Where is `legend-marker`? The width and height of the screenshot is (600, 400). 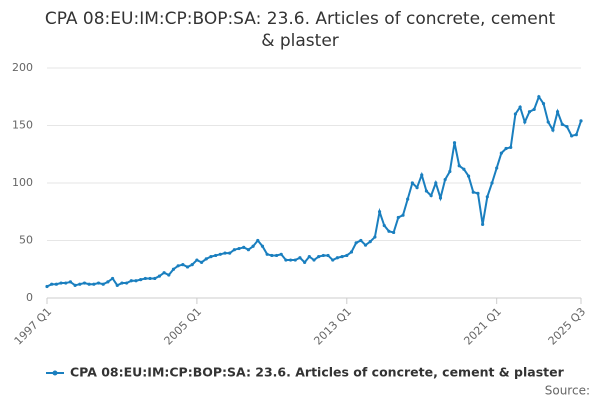 legend-marker is located at coordinates (55, 373).